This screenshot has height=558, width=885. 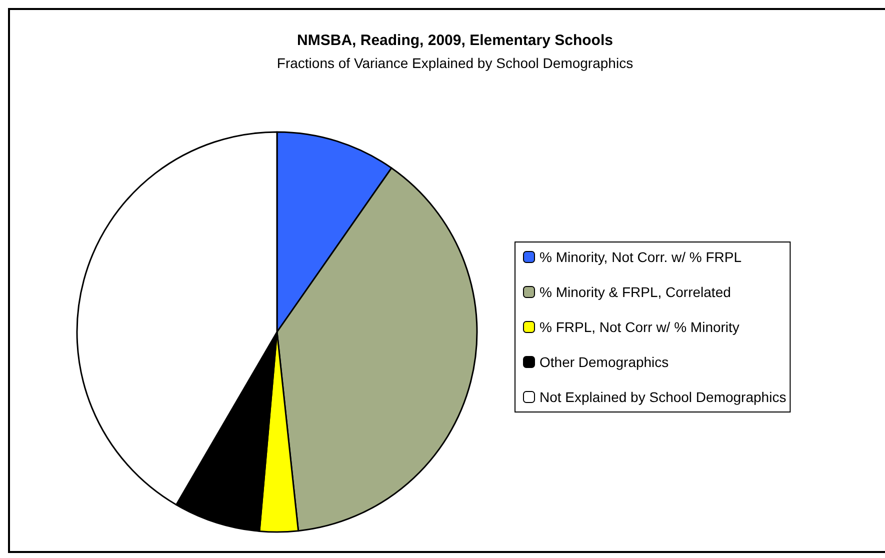 What do you see at coordinates (455, 63) in the screenshot?
I see `chart-subtitle: Fractions of Variance Explained by School Demographics` at bounding box center [455, 63].